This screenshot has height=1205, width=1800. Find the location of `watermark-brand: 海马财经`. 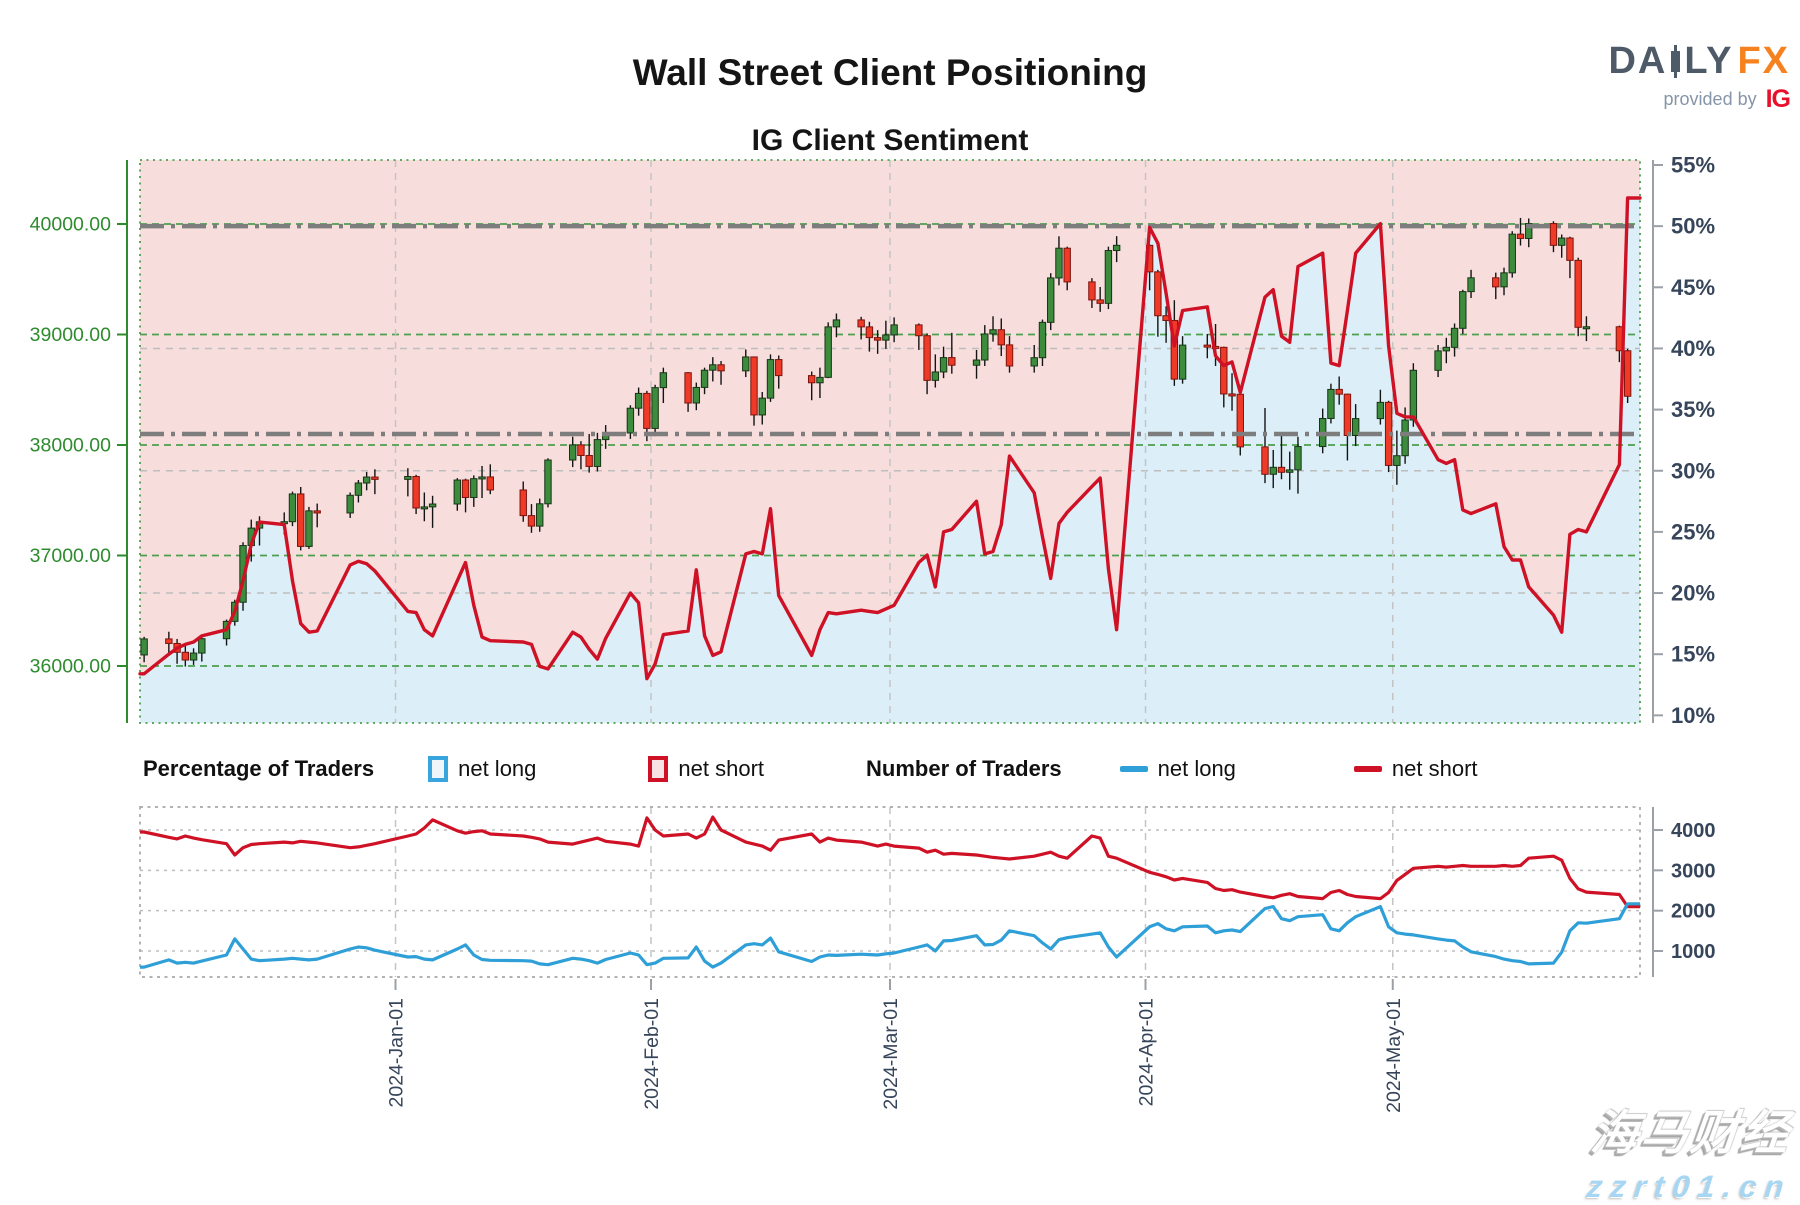

watermark-brand: 海马财经 is located at coordinates (1691, 1132).